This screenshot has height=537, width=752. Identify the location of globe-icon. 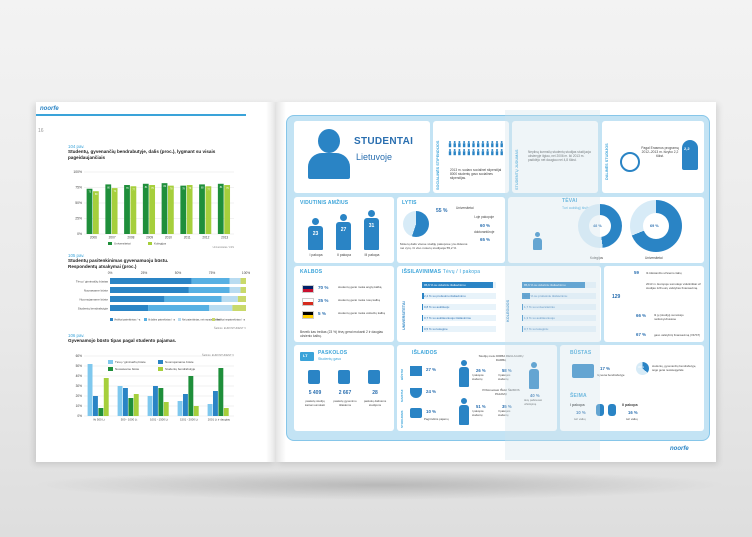
(630, 162).